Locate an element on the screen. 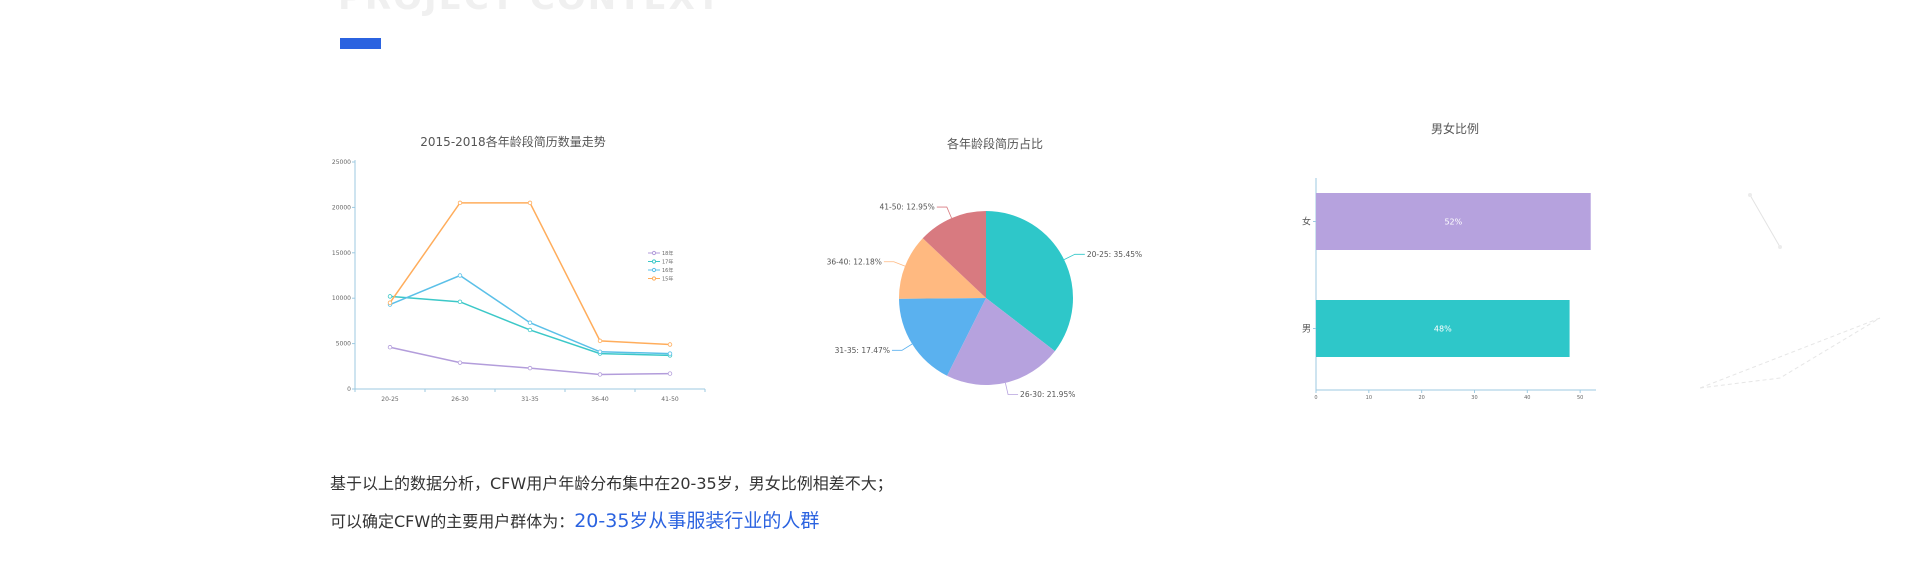 The image size is (1920, 573). bar-value-label: 48% is located at coordinates (1443, 329).